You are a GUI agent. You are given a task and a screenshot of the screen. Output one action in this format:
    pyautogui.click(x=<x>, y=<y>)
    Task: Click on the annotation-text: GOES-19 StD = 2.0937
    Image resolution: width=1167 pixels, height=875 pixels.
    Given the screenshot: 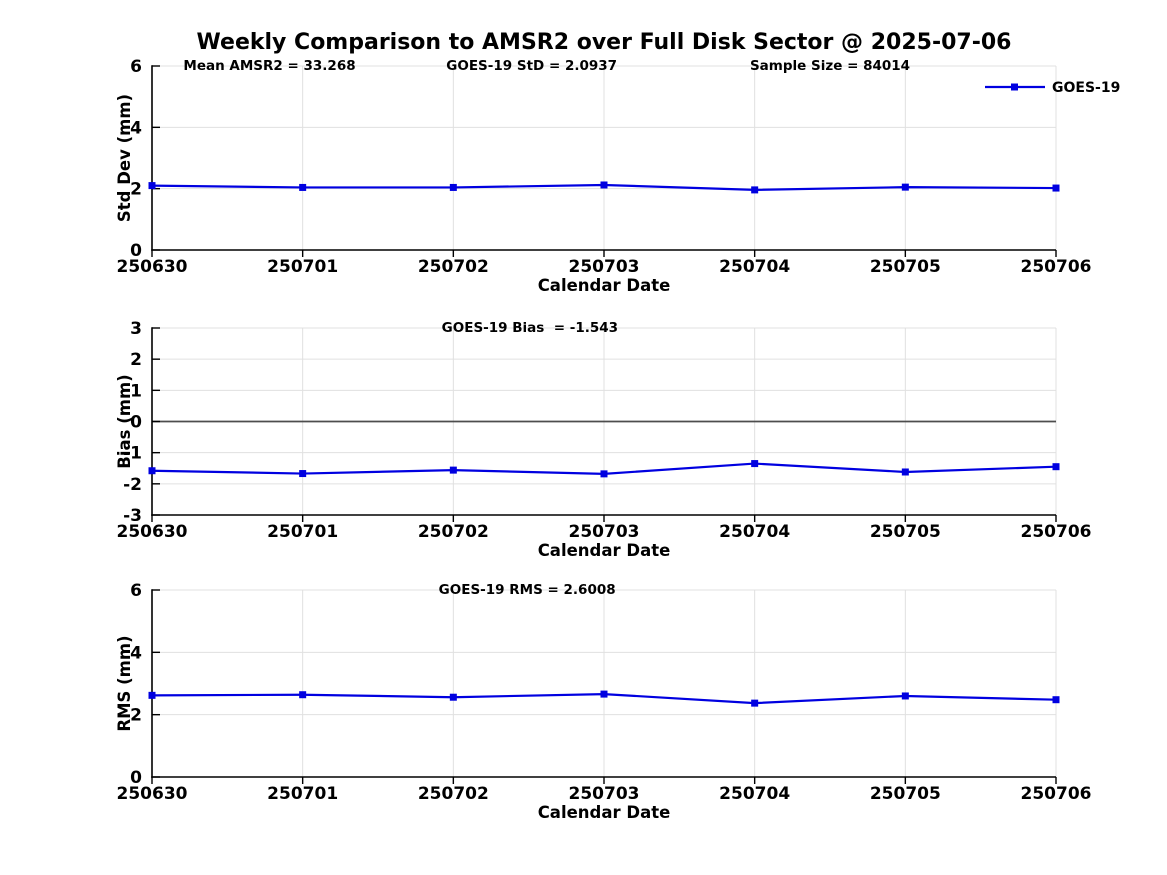 What is the action you would take?
    pyautogui.click(x=531, y=66)
    